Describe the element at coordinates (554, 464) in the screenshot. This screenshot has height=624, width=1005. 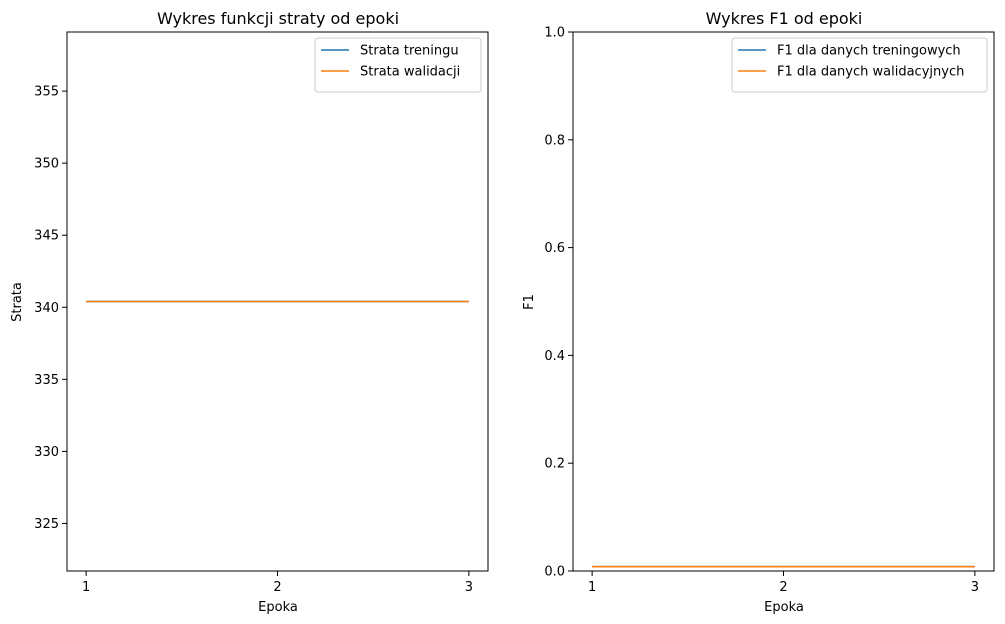
I see `f1-chart-ytick-label: 0.2` at that location.